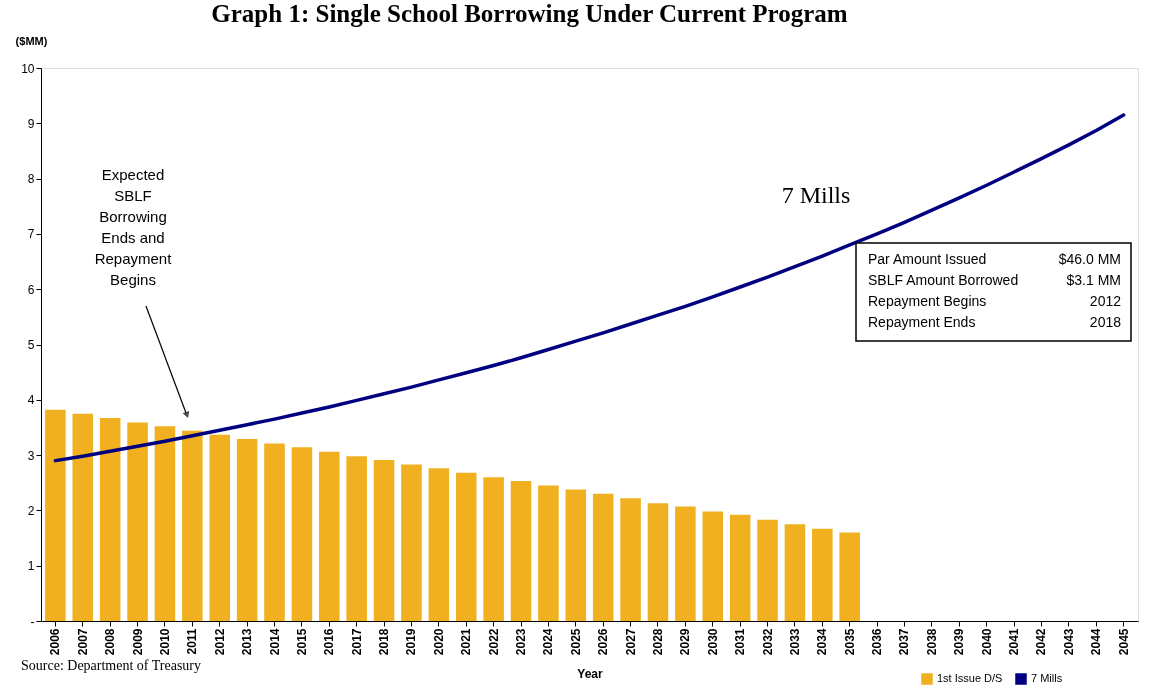 This screenshot has width=1159, height=692. What do you see at coordinates (31, 510) in the screenshot?
I see `y-tick-label: 2` at bounding box center [31, 510].